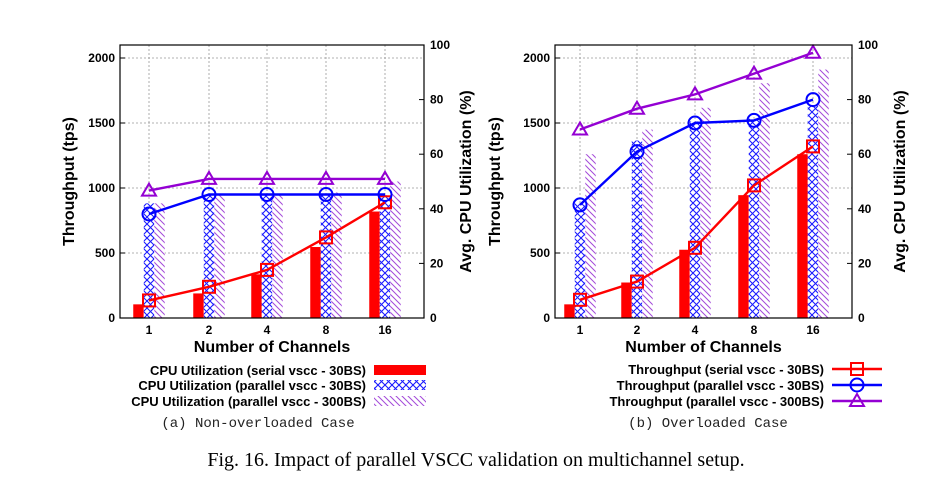  What do you see at coordinates (252, 385) in the screenshot?
I see `legend-label: CPU Utilization (parallel vscc - 30BS)` at bounding box center [252, 385].